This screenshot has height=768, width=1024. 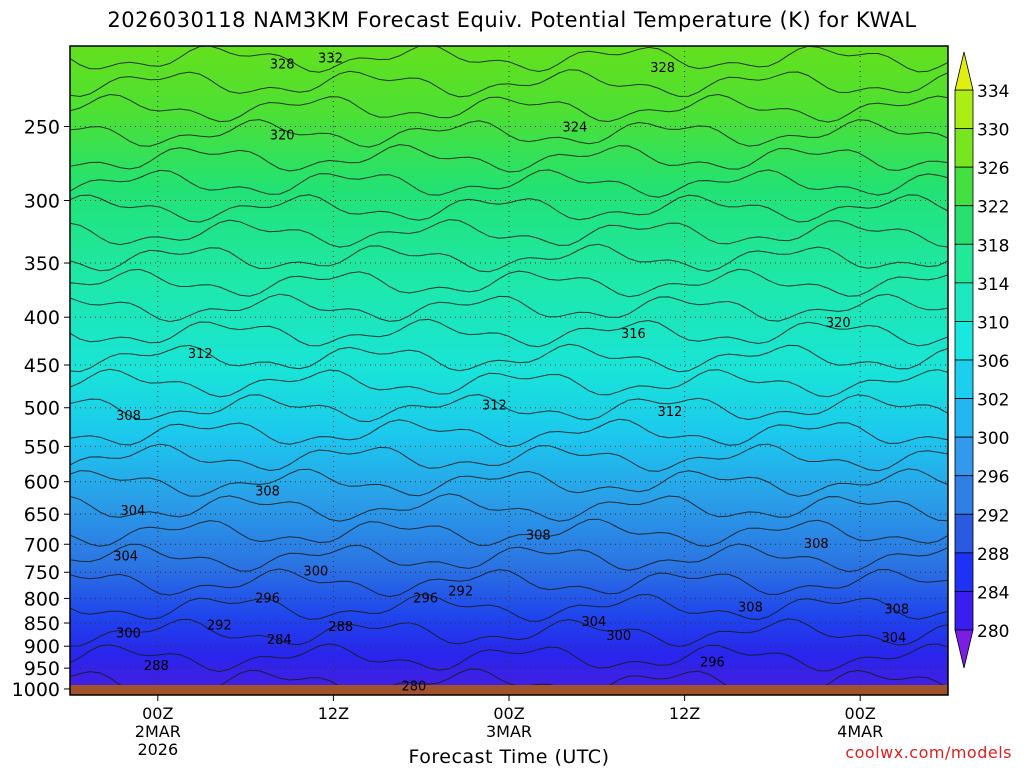 I want to click on colorbar-tick-label: 296, so click(x=993, y=478).